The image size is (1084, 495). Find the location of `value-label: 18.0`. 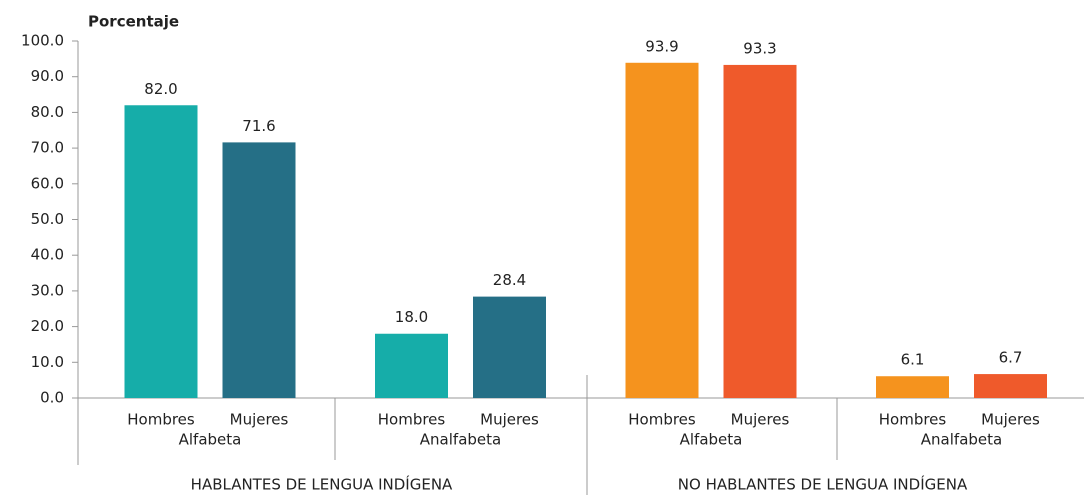

value-label: 18.0 is located at coordinates (411, 317).